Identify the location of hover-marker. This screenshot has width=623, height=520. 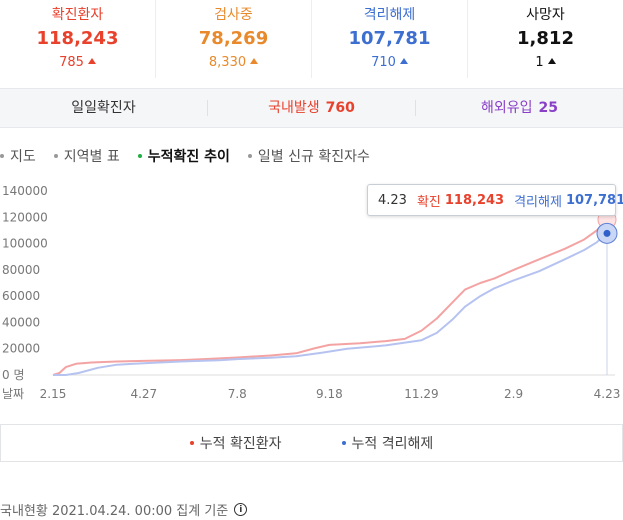
(607, 292).